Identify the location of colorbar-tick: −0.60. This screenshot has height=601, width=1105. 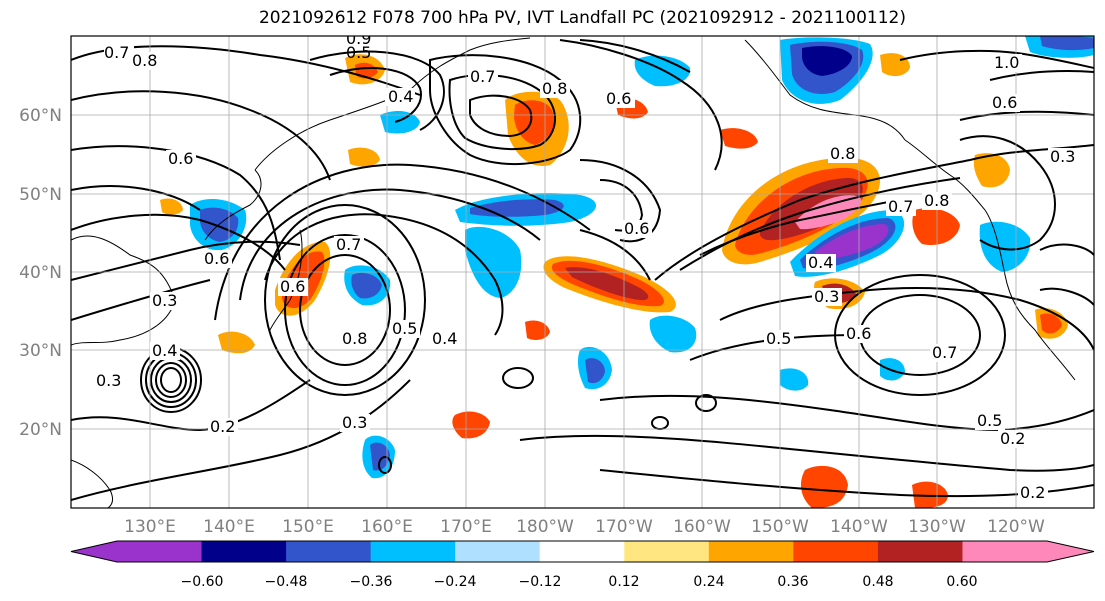
(202, 582).